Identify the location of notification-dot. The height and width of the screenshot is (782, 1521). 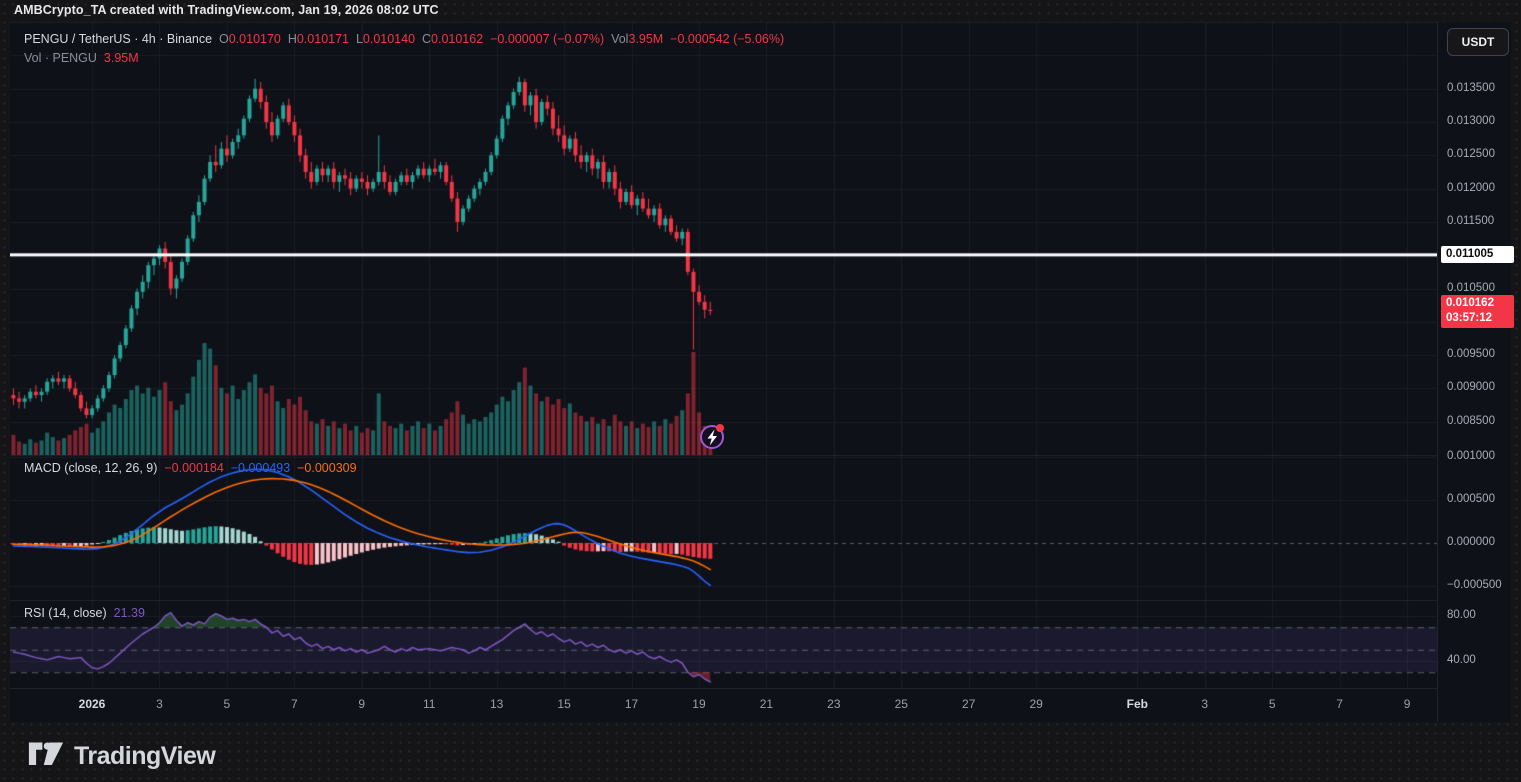
(720, 428).